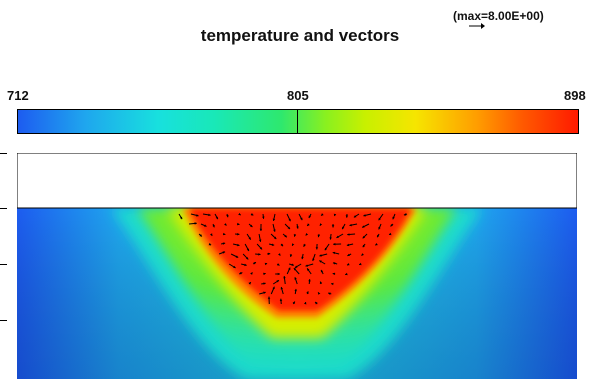  I want to click on velocity-vector-field, so click(293, 258).